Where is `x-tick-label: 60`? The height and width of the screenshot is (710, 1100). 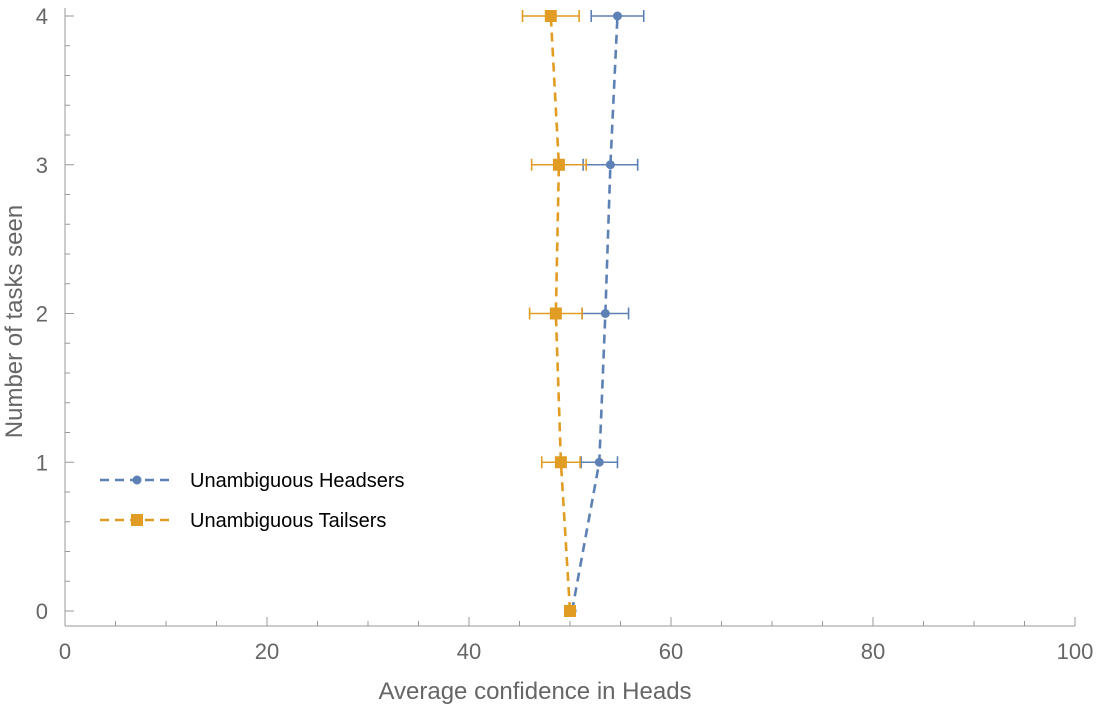
x-tick-label: 60 is located at coordinates (671, 651).